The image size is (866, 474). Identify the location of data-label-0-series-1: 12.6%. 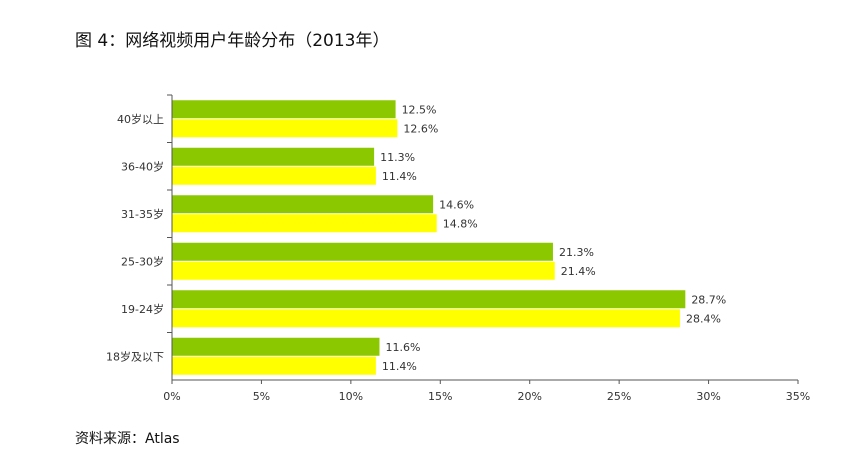
(420, 128).